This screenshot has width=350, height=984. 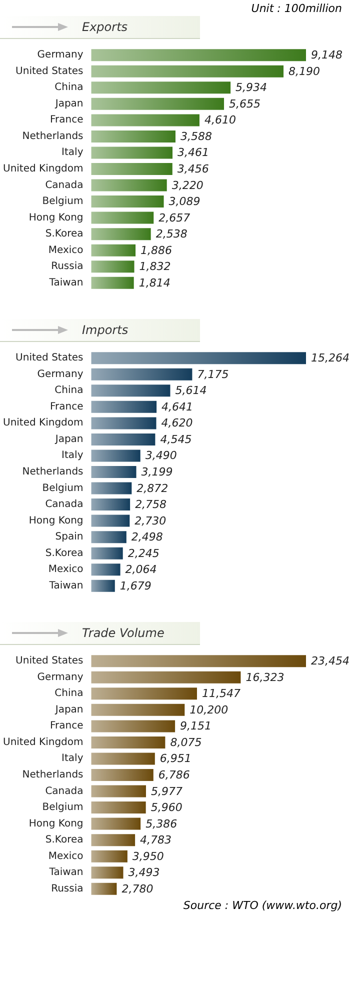 What do you see at coordinates (148, 856) in the screenshot?
I see `data-label: 3,950` at bounding box center [148, 856].